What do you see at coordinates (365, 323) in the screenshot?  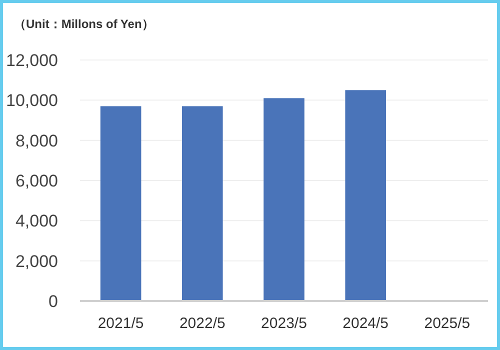 I see `x-tick-label: 2024/5` at bounding box center [365, 323].